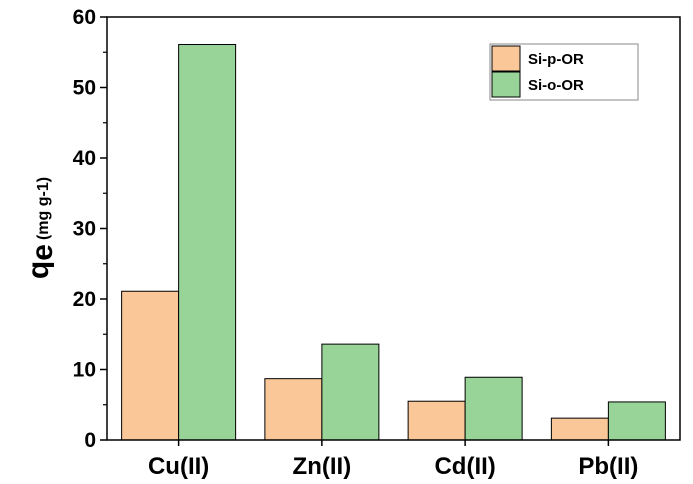 The image size is (693, 484). I want to click on bar-si-o-or-cu-ii, so click(207, 242).